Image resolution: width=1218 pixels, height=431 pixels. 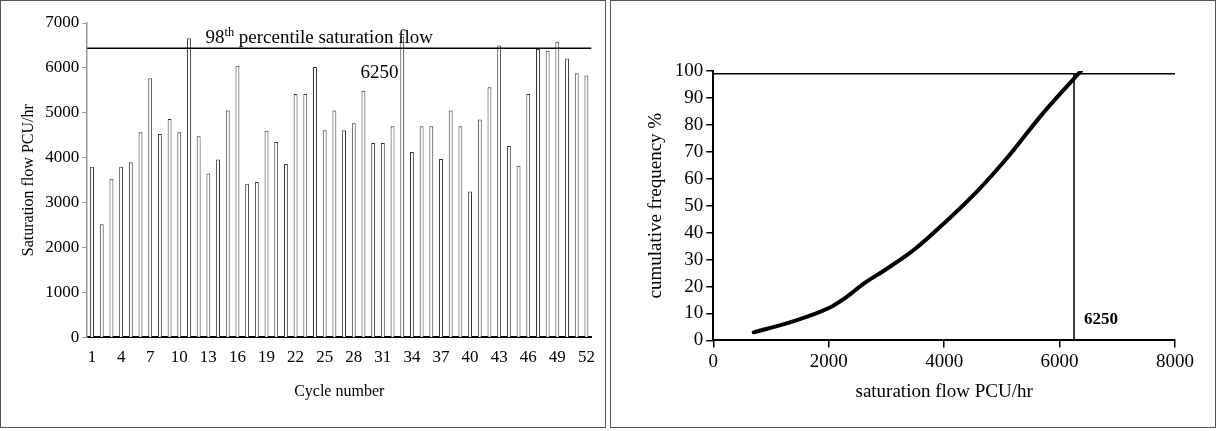 What do you see at coordinates (694, 177) in the screenshot?
I see `y-tick-label: 60` at bounding box center [694, 177].